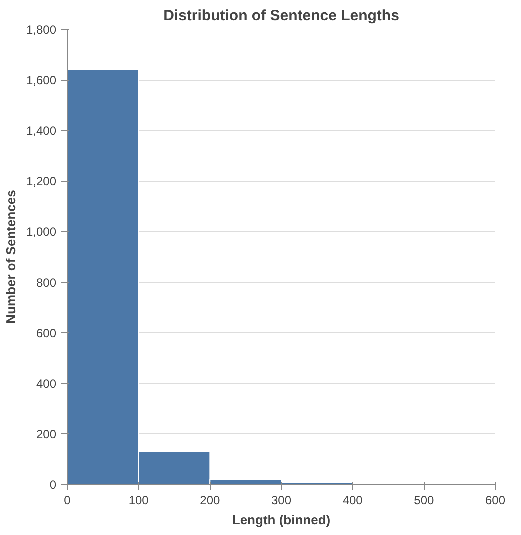  What do you see at coordinates (41, 232) in the screenshot?
I see `y-tick-label: 1,000` at bounding box center [41, 232].